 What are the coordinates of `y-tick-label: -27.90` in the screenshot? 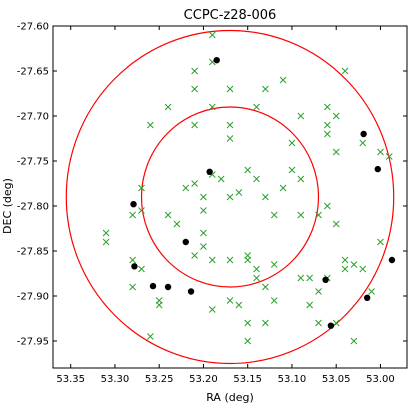 It's located at (33, 297).